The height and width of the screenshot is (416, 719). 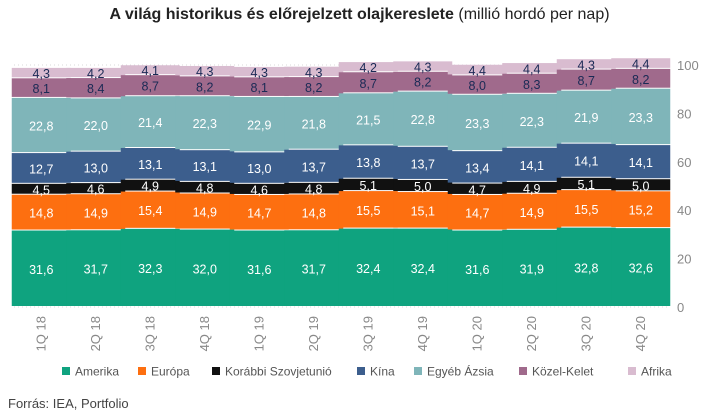 What do you see at coordinates (531, 189) in the screenshot?
I see `data-label: 4,9` at bounding box center [531, 189].